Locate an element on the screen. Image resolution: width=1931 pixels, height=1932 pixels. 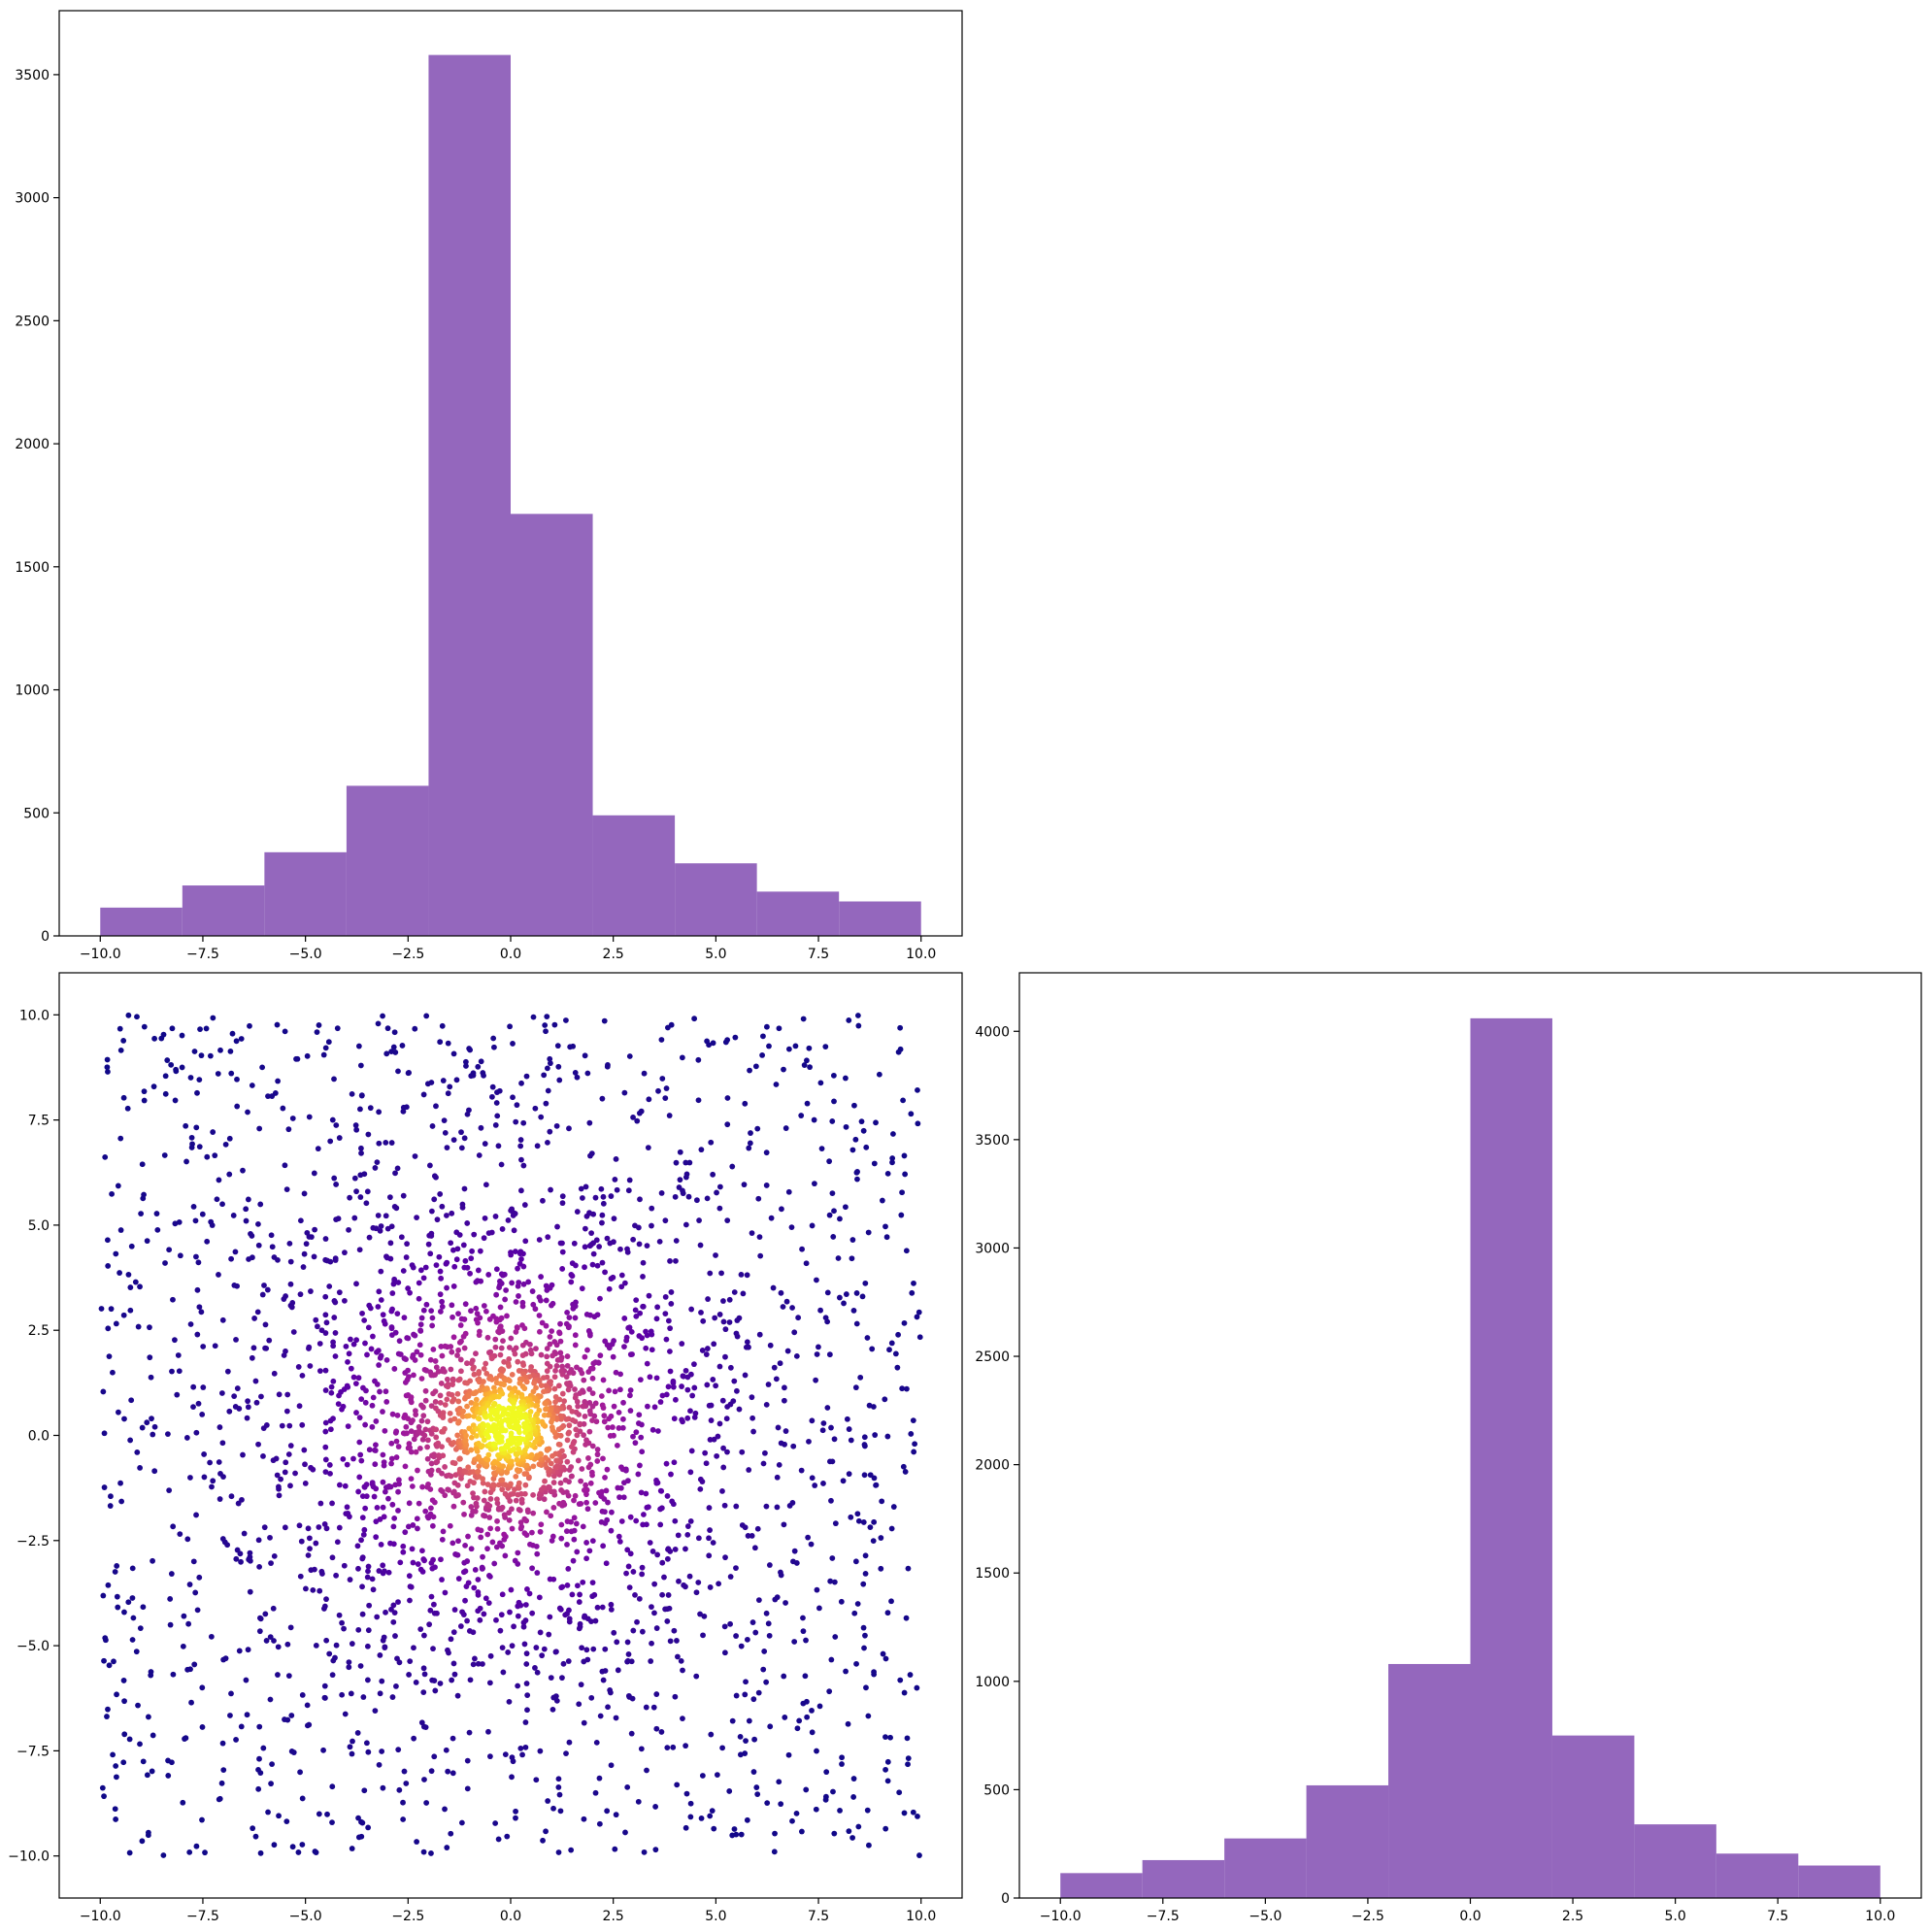
y-tick-label: 500 is located at coordinates (997, 1790).